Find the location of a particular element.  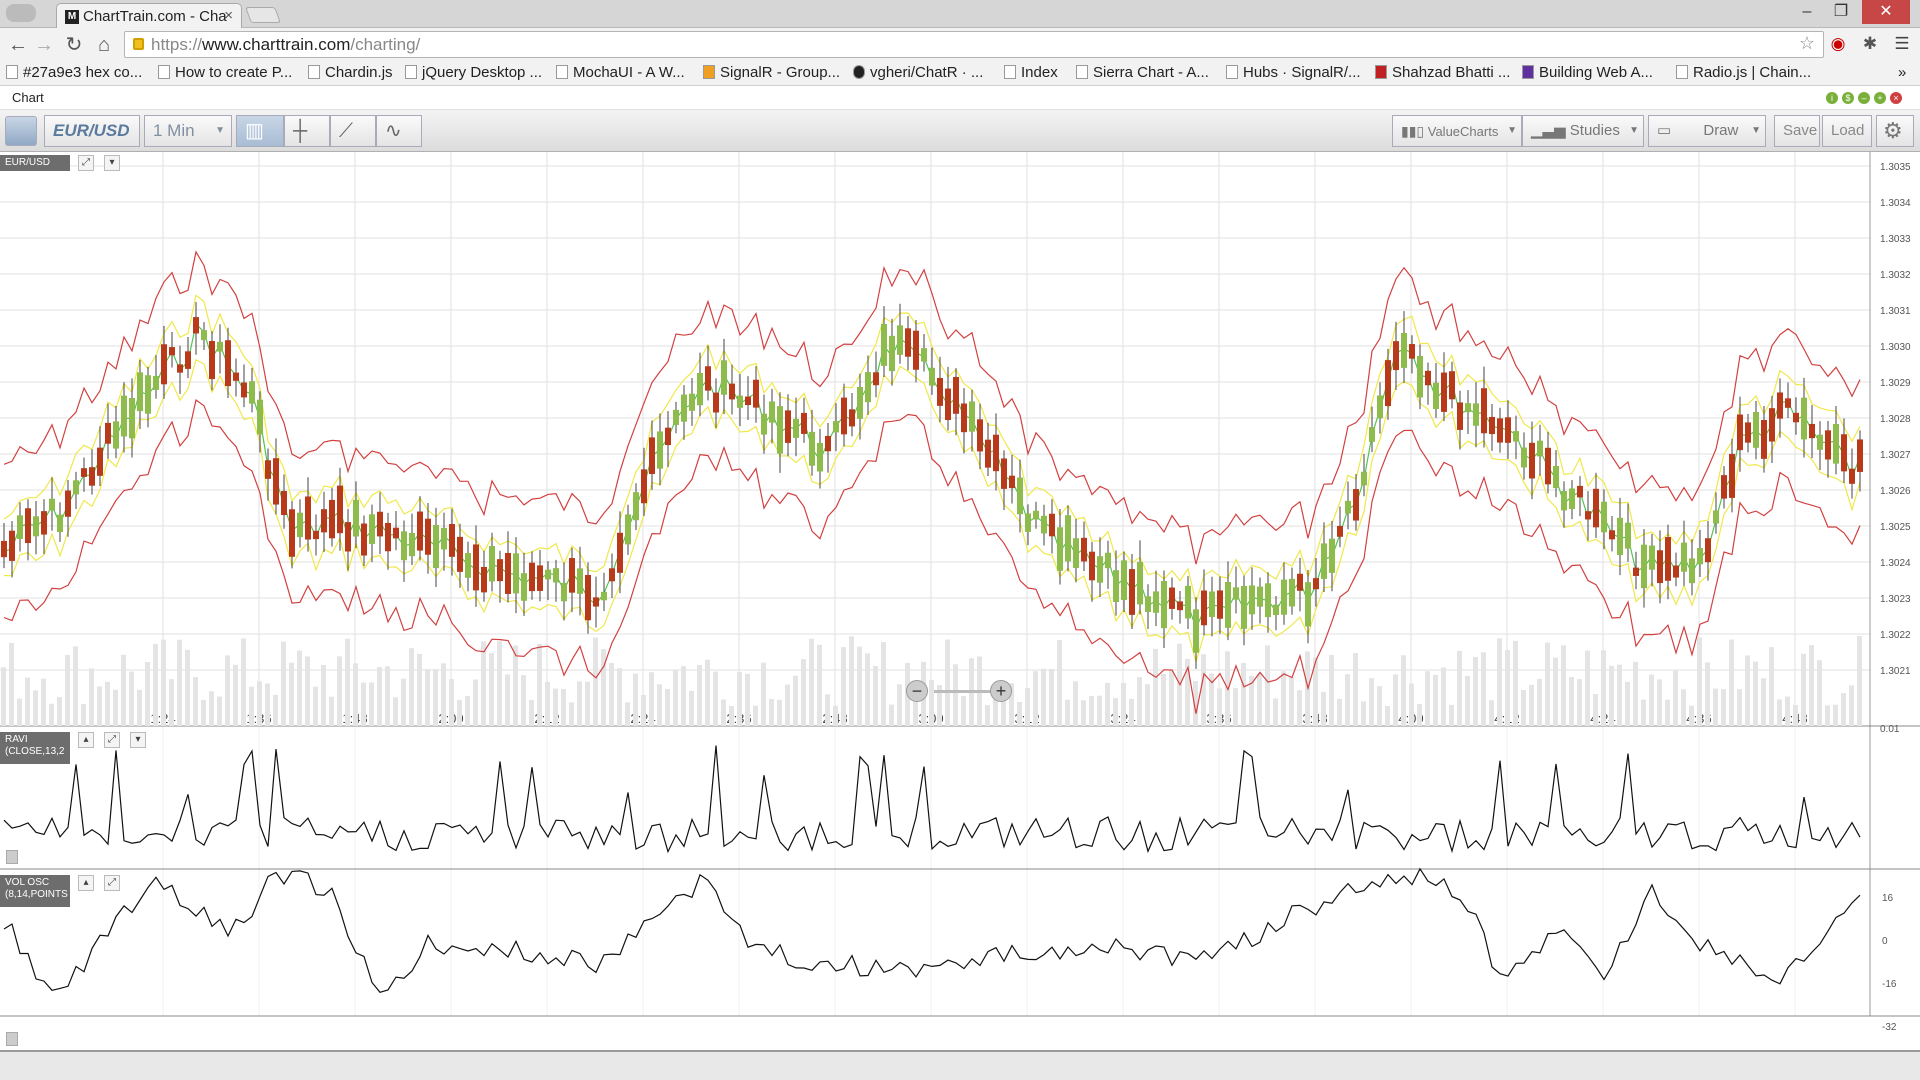

address-bar: https://www.charttrain.com/charting/ ☆ is located at coordinates (974, 44).